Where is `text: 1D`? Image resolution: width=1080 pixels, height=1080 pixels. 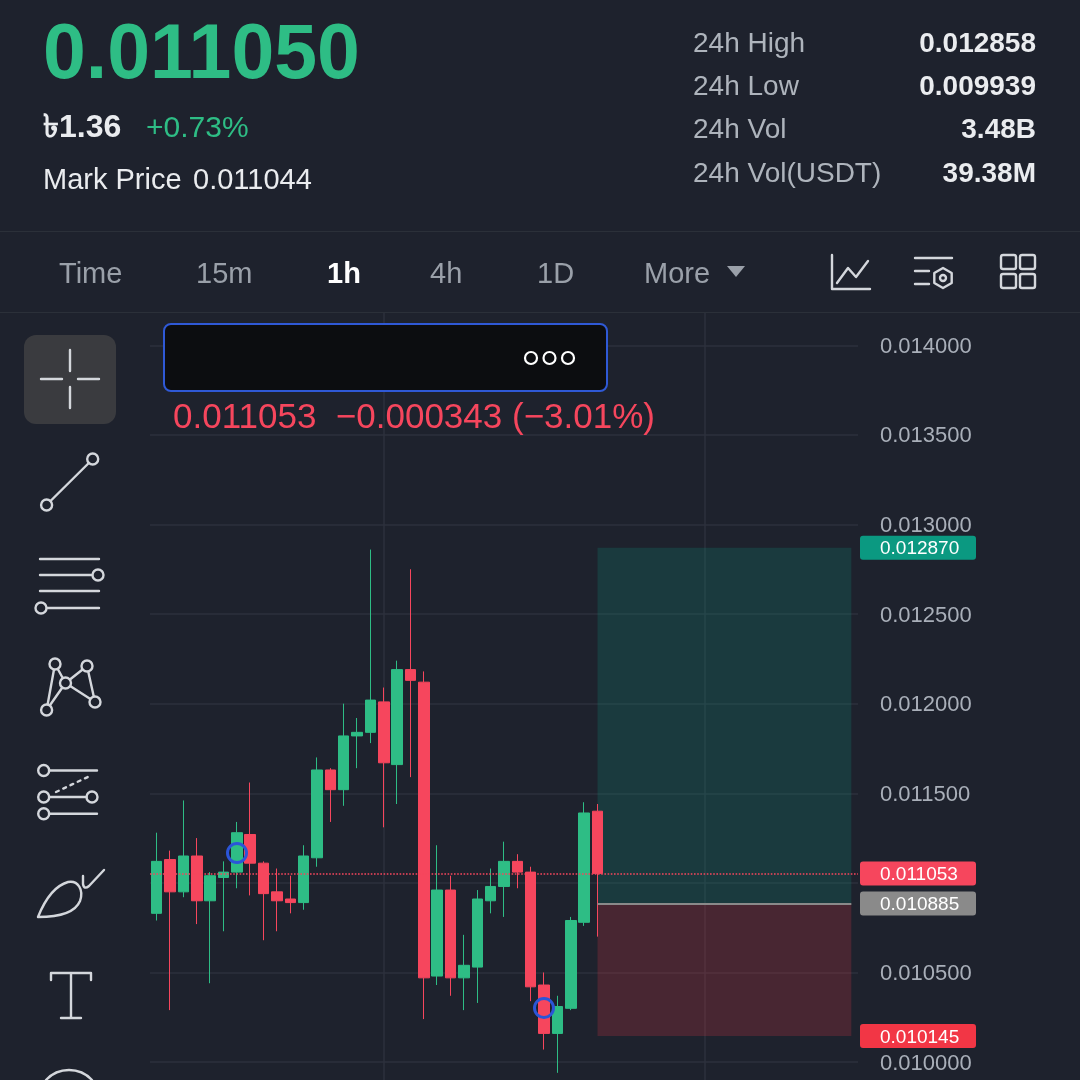 text: 1D is located at coordinates (556, 273).